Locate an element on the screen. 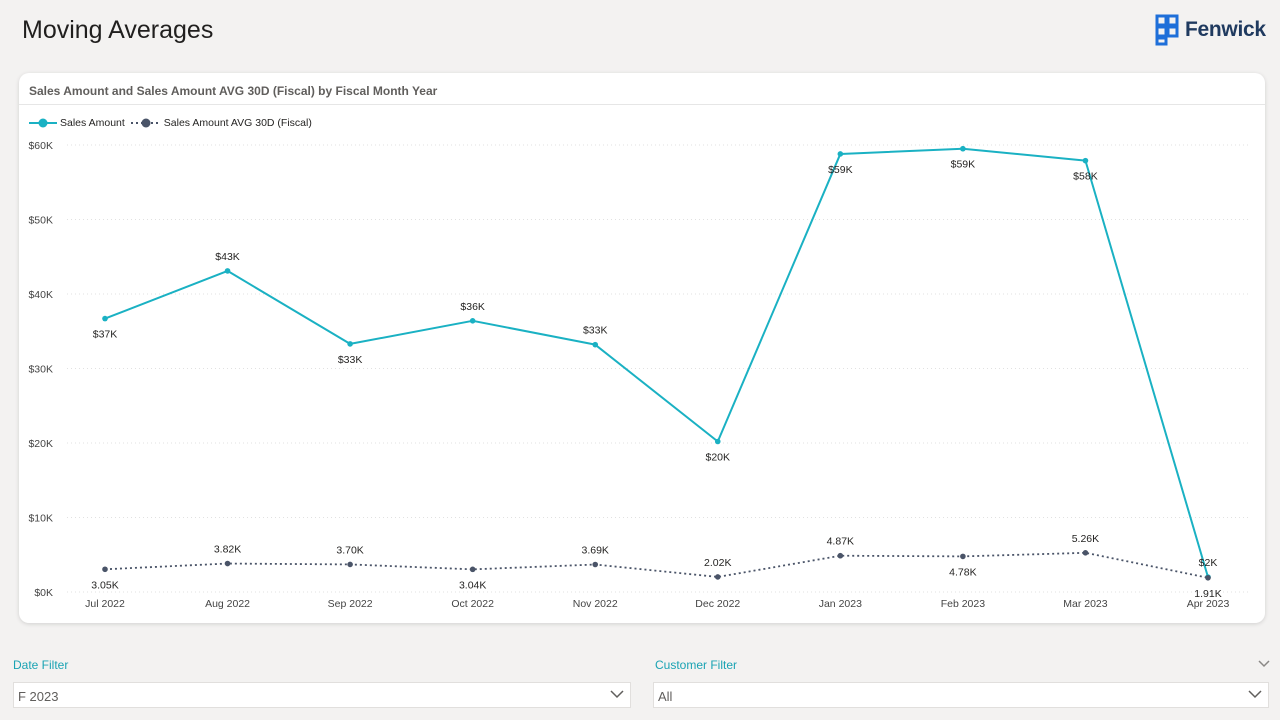 Image resolution: width=1280 pixels, height=720 pixels. customer-filter-label: Customer Filter is located at coordinates (696, 665).